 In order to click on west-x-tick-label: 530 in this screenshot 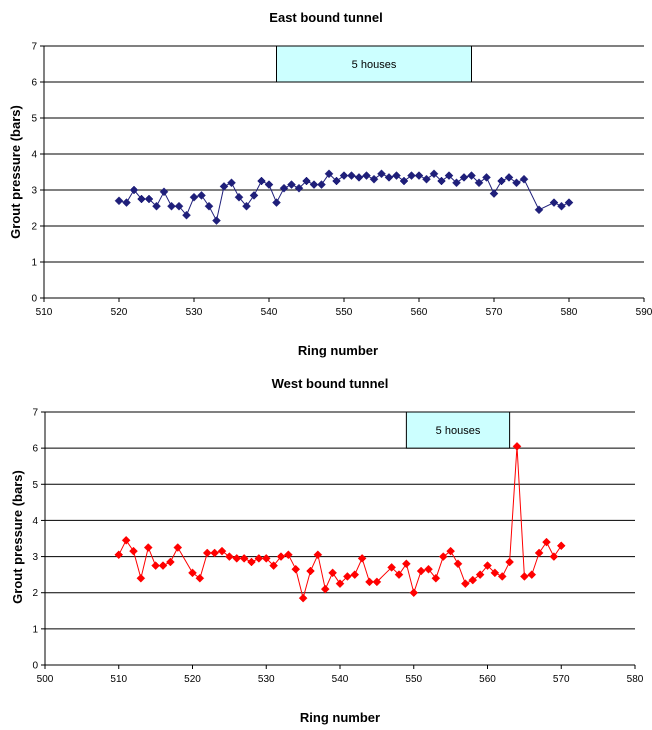, I will do `click(266, 679)`.